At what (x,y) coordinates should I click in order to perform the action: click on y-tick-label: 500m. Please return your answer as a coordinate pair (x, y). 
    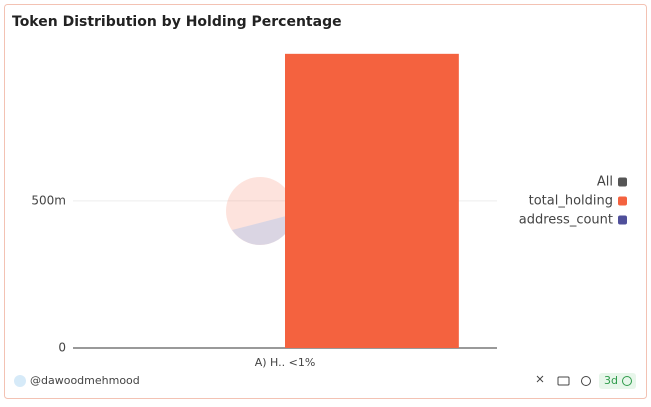
    Looking at the image, I should click on (48, 200).